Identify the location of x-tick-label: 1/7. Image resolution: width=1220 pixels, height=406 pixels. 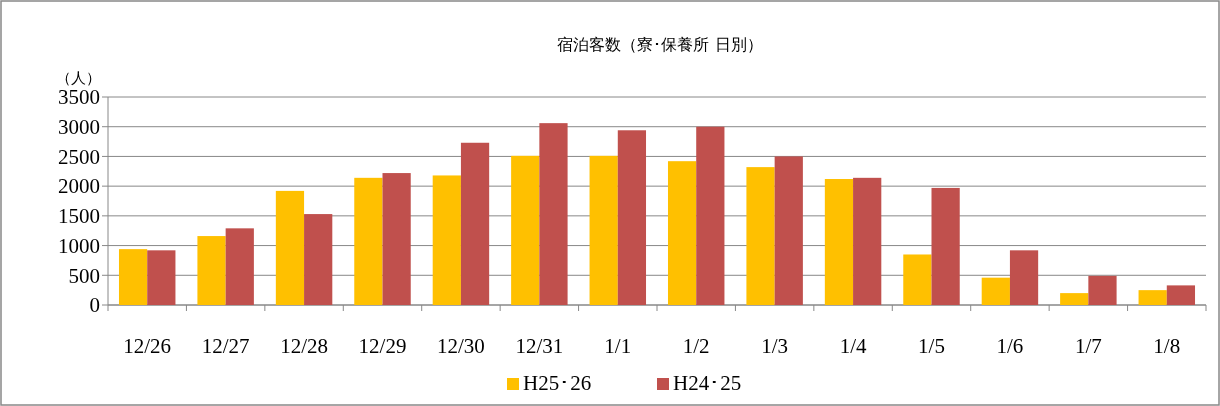
(1088, 346).